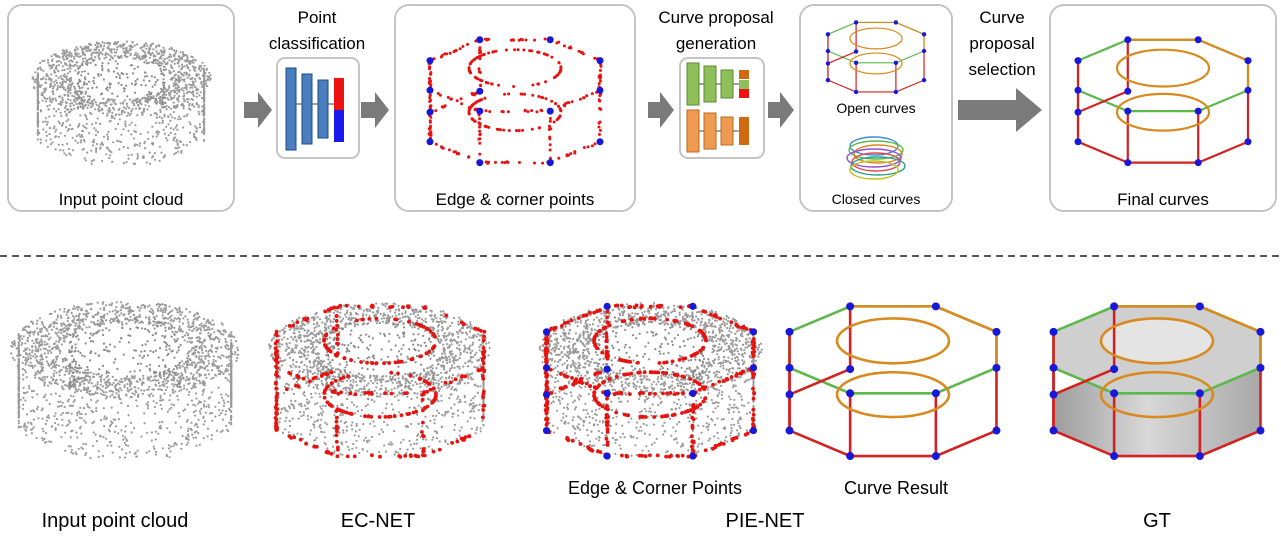 The image size is (1281, 538). What do you see at coordinates (1157, 521) in the screenshot?
I see `caption-gt: GT` at bounding box center [1157, 521].